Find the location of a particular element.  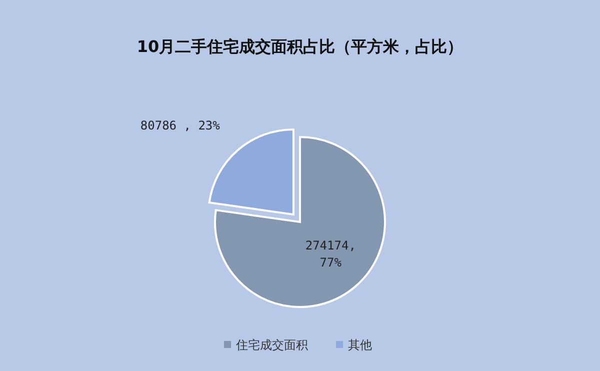

chart-title: 10月二手住宅成交面积占比（平方米，占比） is located at coordinates (300, 46).